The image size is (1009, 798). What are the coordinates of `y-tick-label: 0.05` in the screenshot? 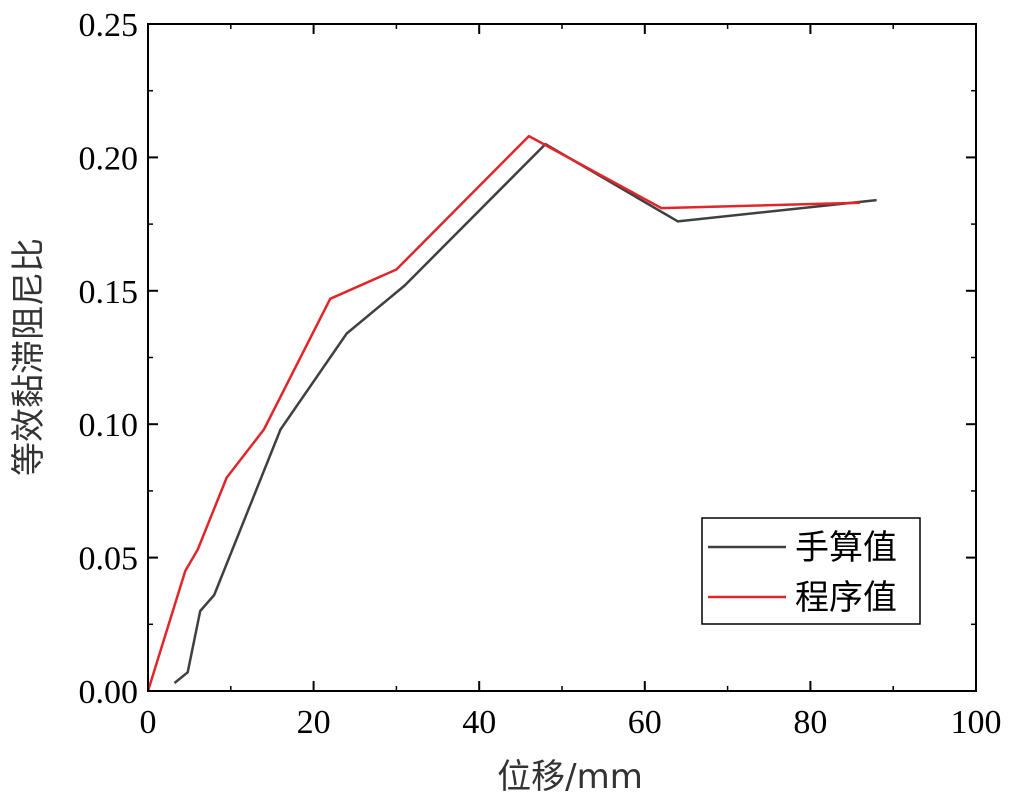 It's located at (109, 559).